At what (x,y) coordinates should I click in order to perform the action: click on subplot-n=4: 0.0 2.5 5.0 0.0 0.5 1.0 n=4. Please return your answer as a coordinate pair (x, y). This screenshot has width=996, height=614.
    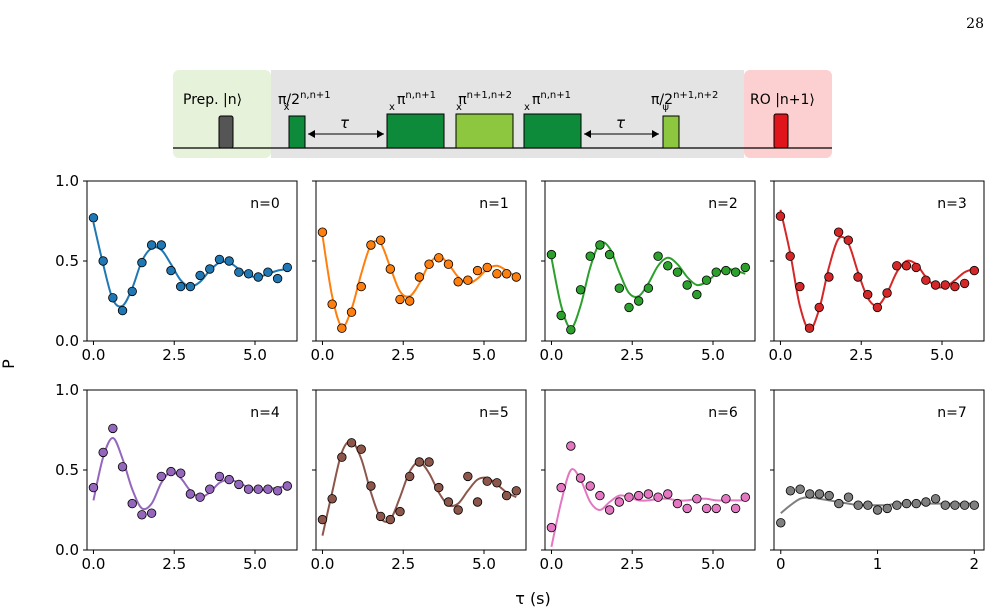
    Looking at the image, I should click on (176, 477).